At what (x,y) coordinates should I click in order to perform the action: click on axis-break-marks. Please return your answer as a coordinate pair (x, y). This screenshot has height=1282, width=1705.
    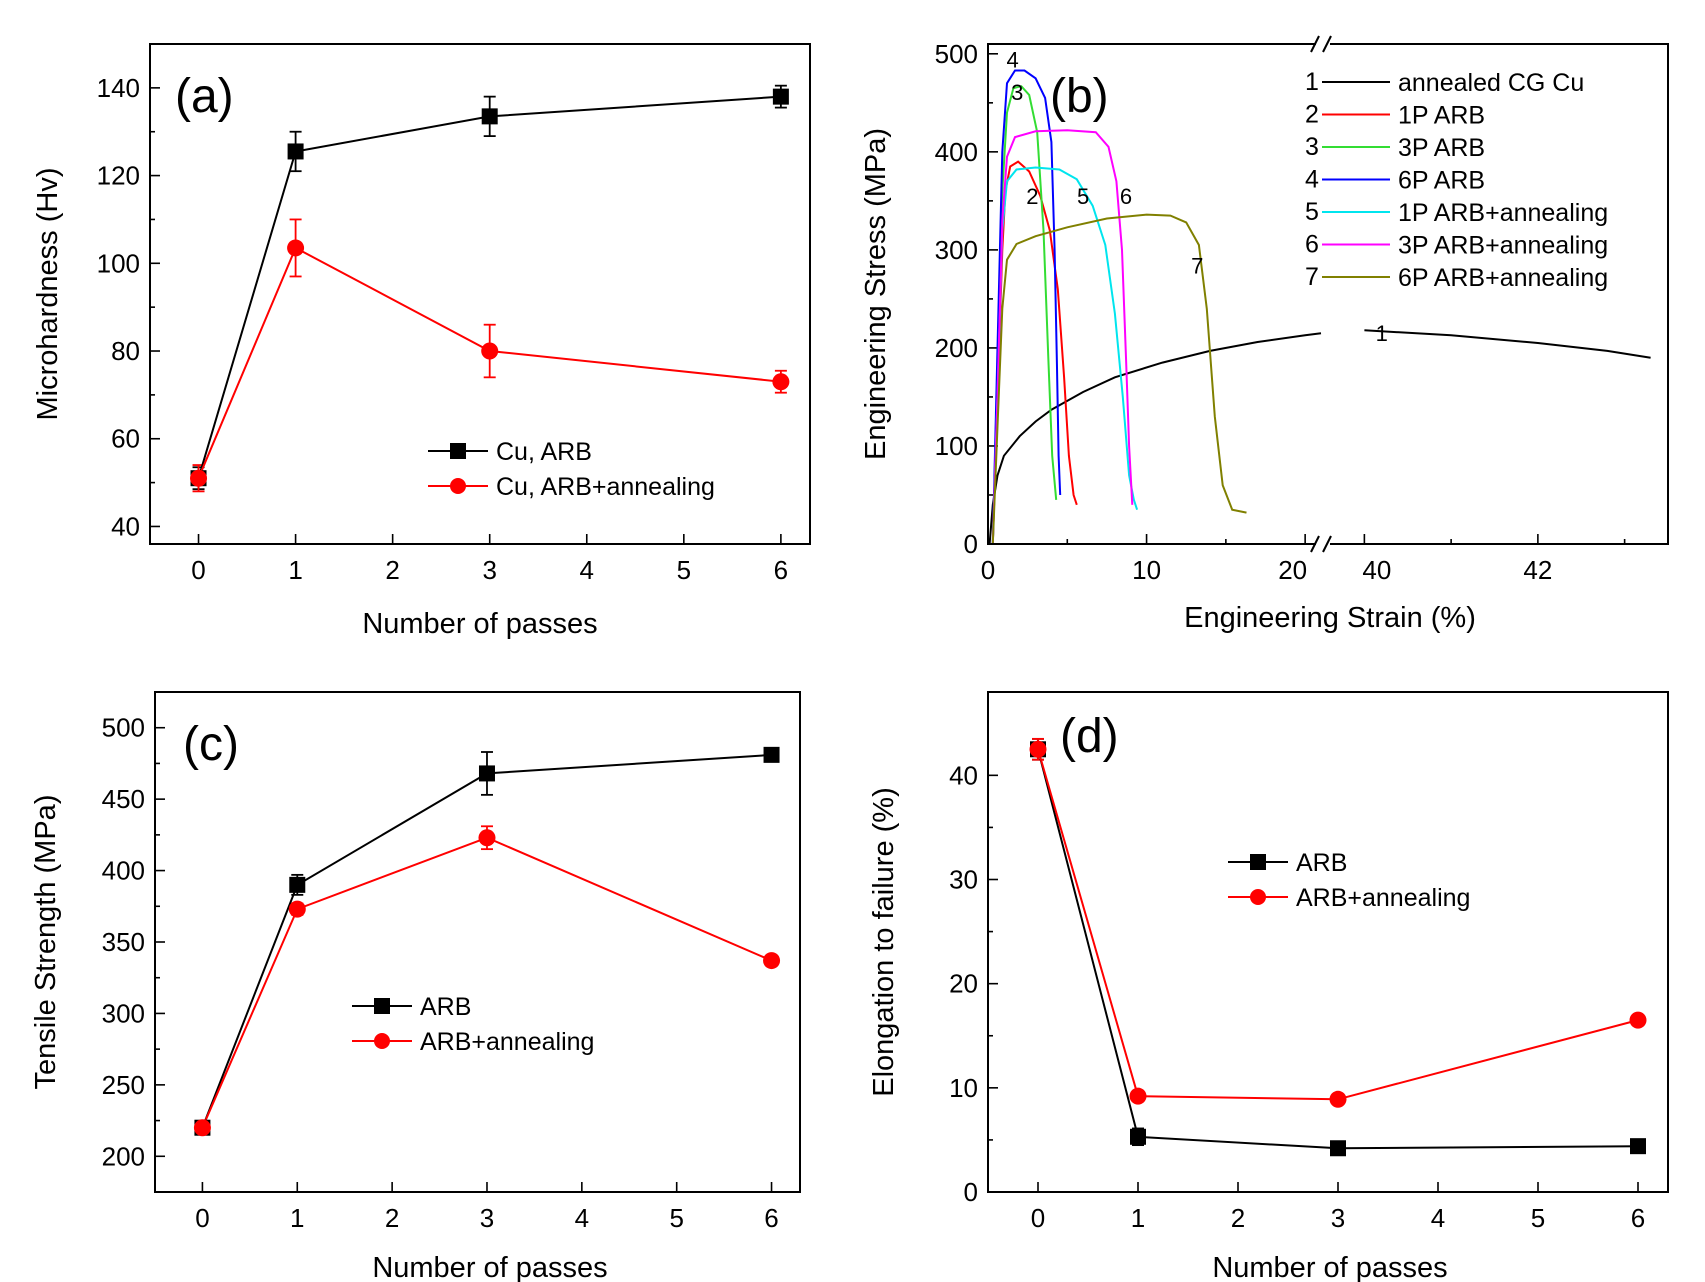
    Looking at the image, I should click on (1321, 294).